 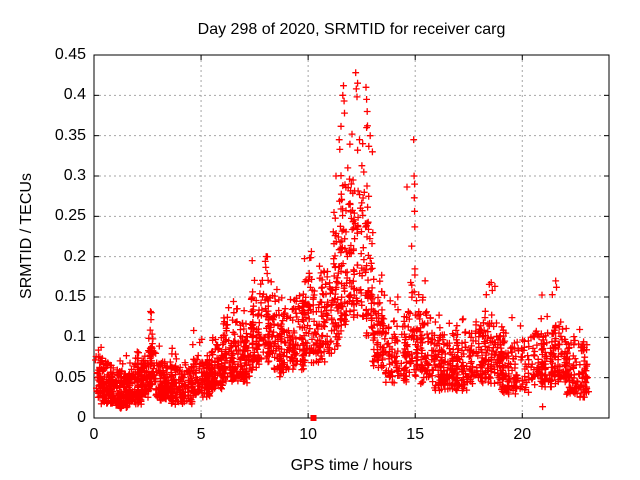 I want to click on y-tick-label: 0.45, so click(x=70, y=54).